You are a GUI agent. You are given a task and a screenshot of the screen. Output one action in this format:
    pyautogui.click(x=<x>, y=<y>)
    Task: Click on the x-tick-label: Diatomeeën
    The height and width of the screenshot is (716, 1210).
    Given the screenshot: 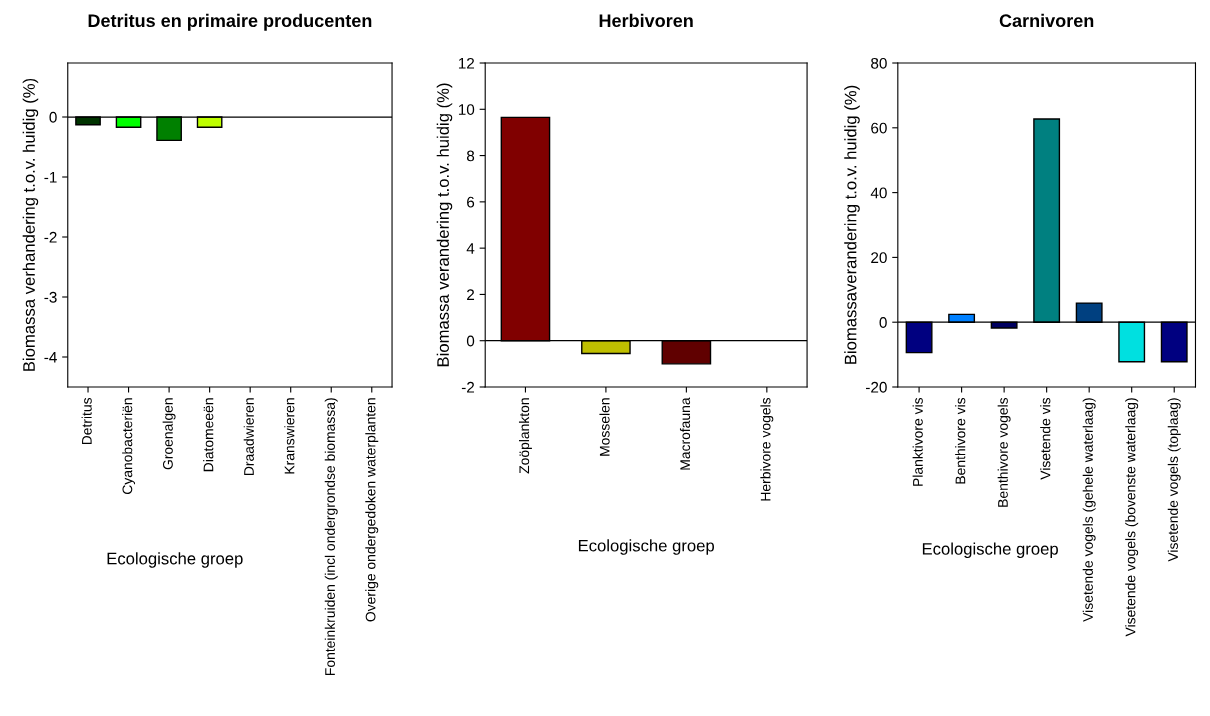 What is the action you would take?
    pyautogui.click(x=208, y=435)
    